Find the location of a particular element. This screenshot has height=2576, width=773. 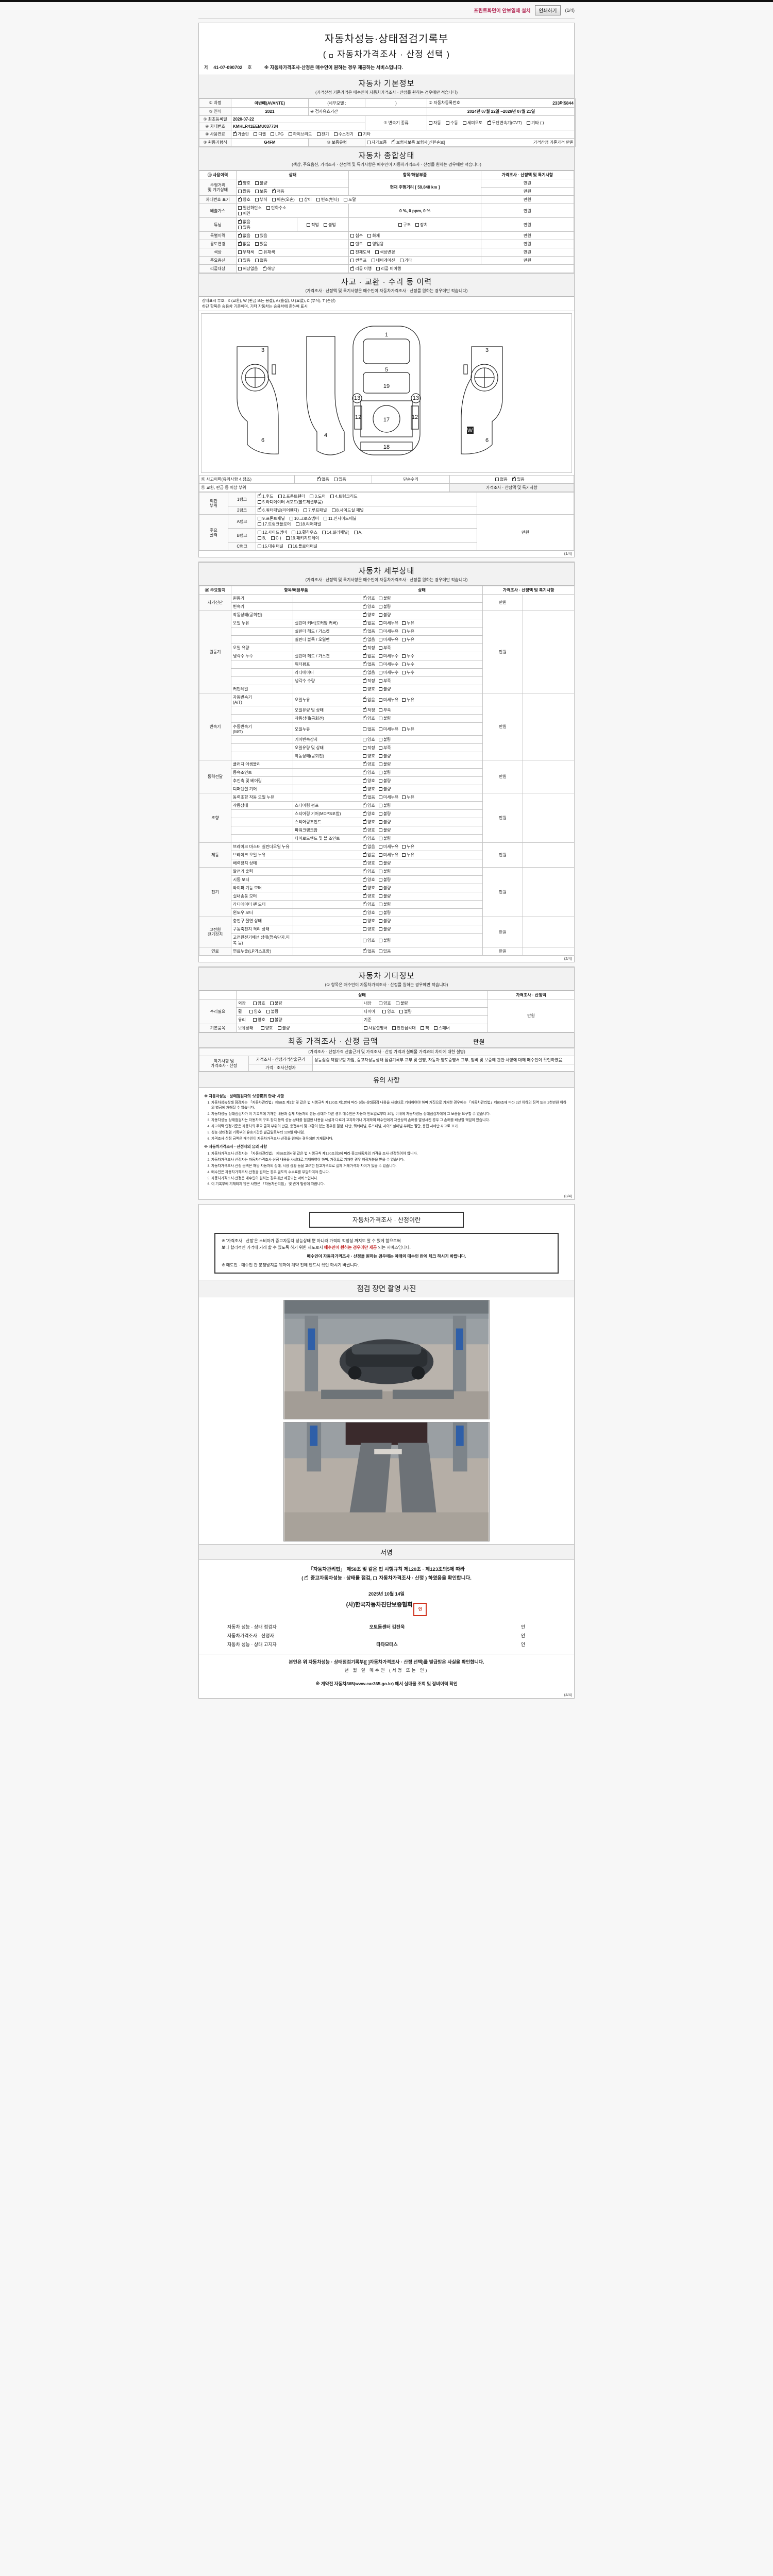

option-원동기-2-1: 미세누유 is located at coordinates (388, 631).